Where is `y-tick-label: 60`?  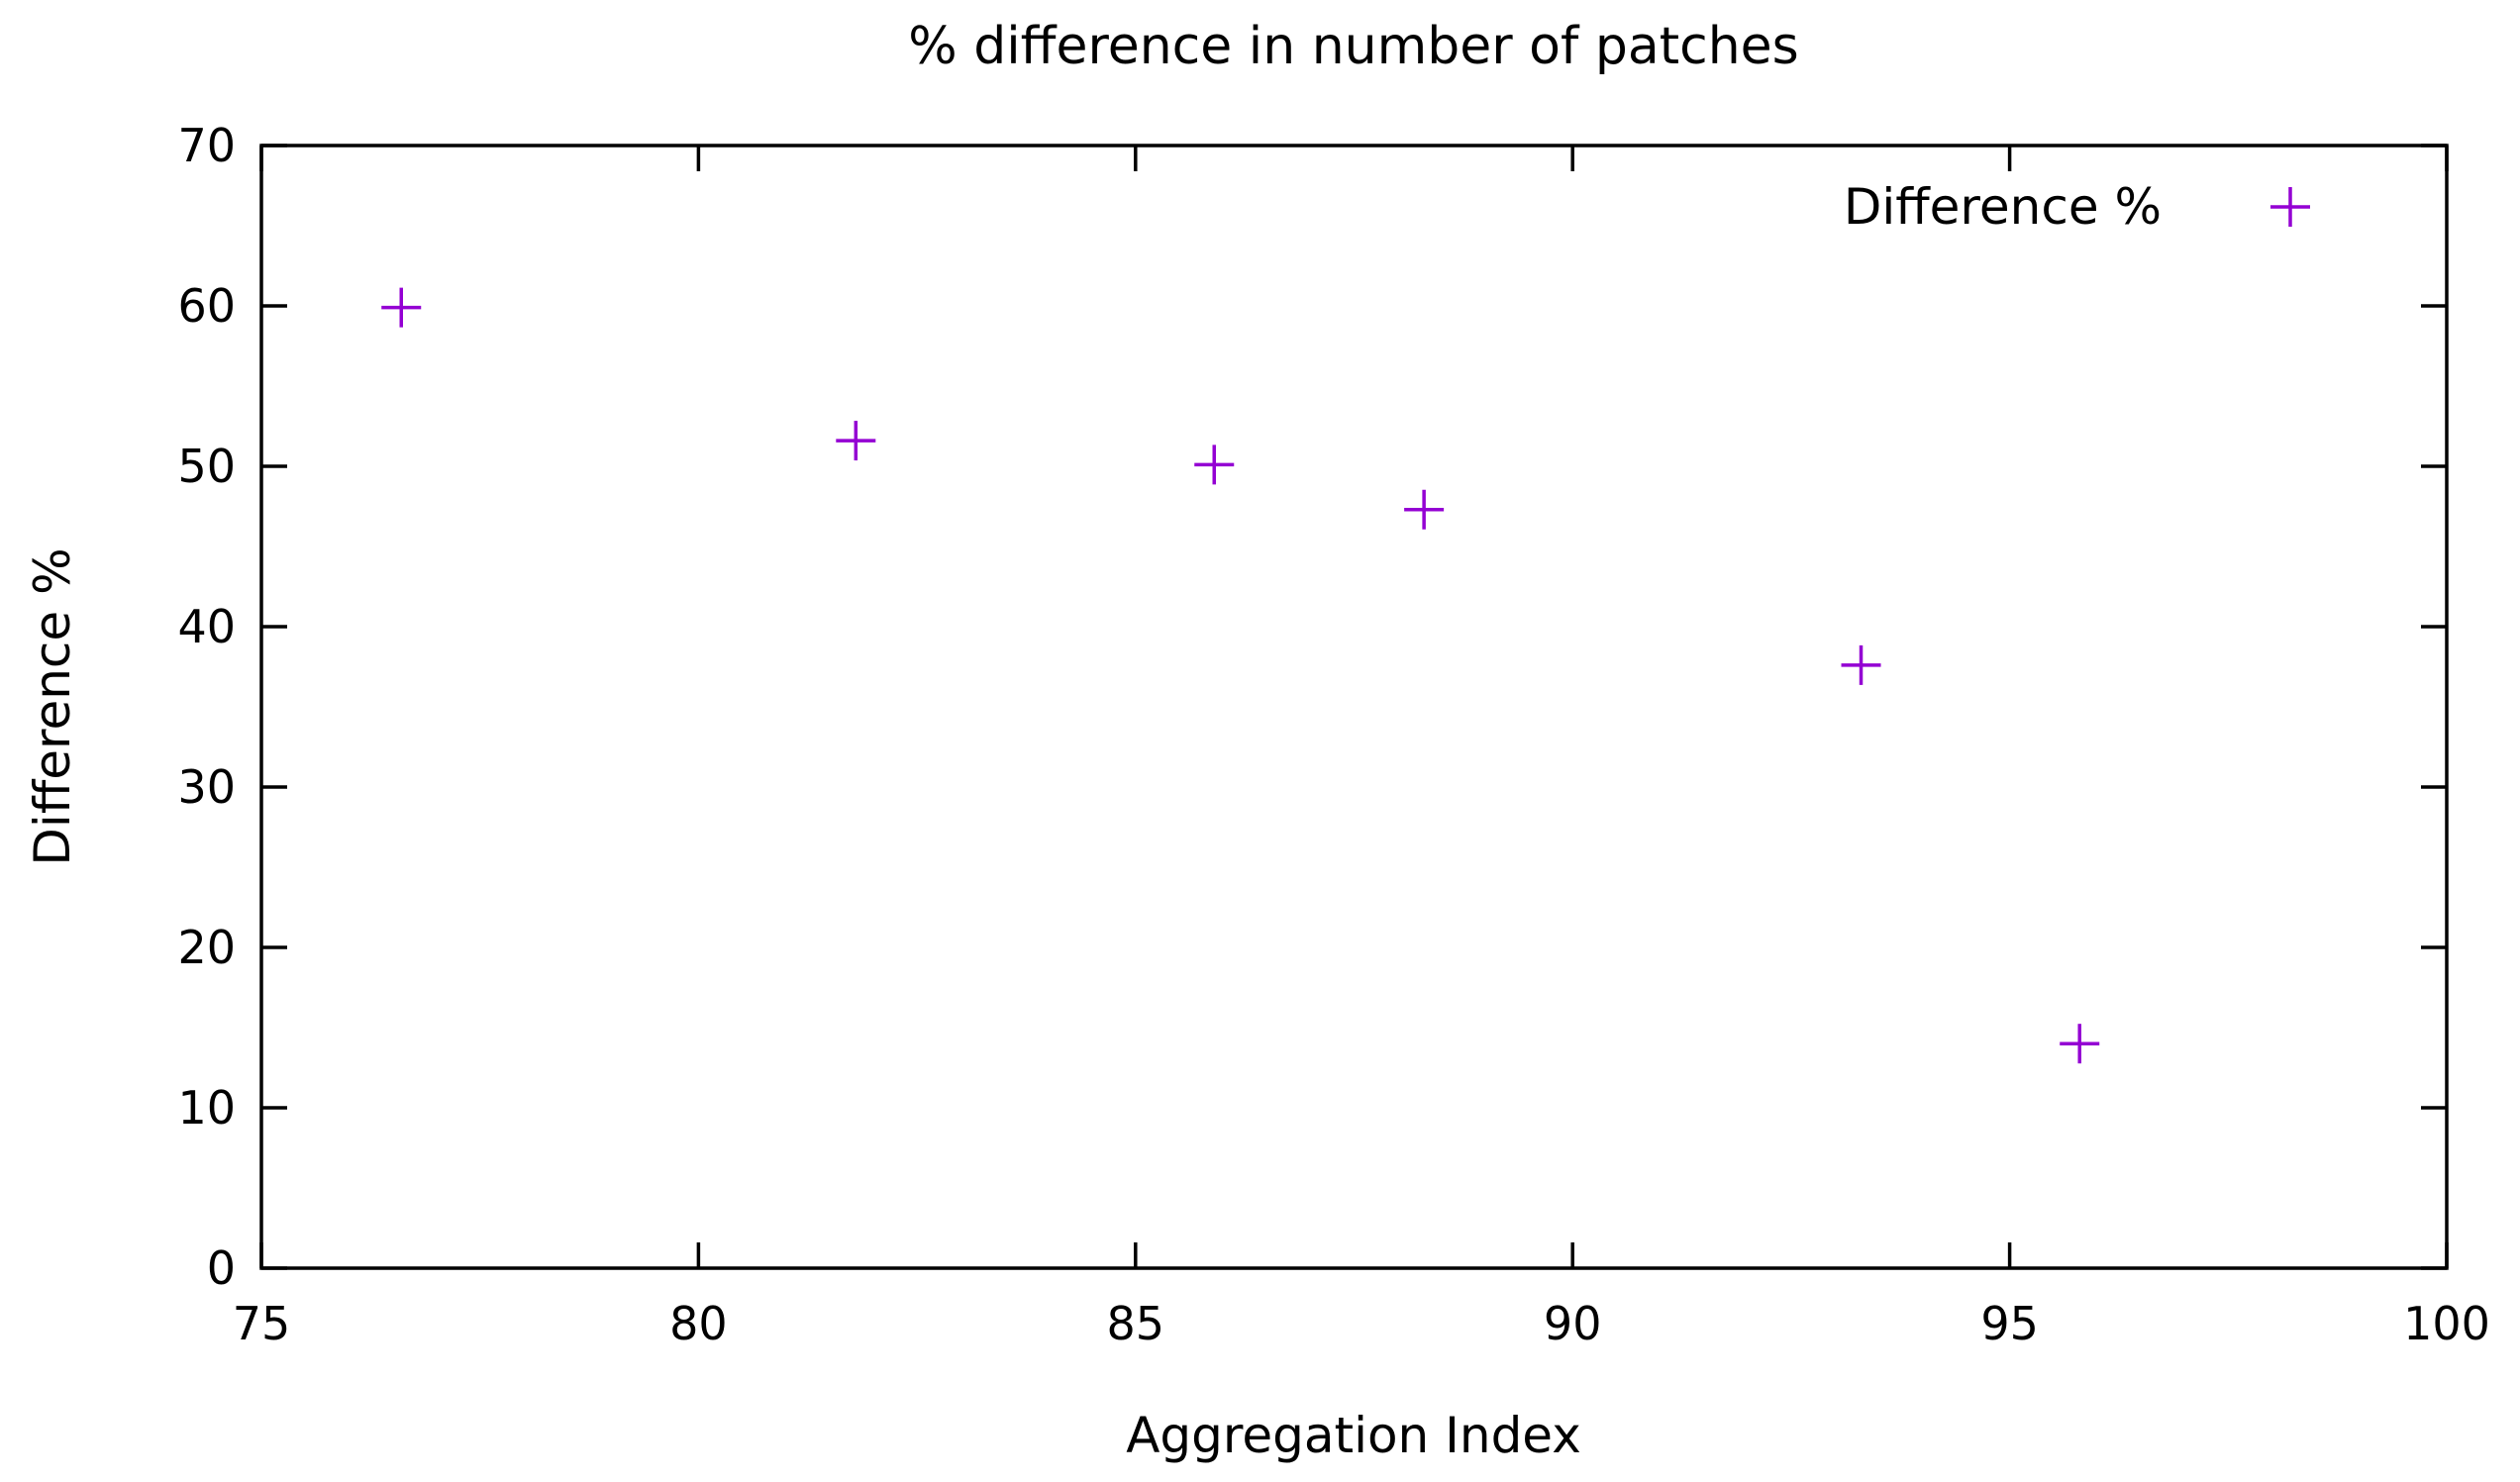
y-tick-label: 60 is located at coordinates (206, 306).